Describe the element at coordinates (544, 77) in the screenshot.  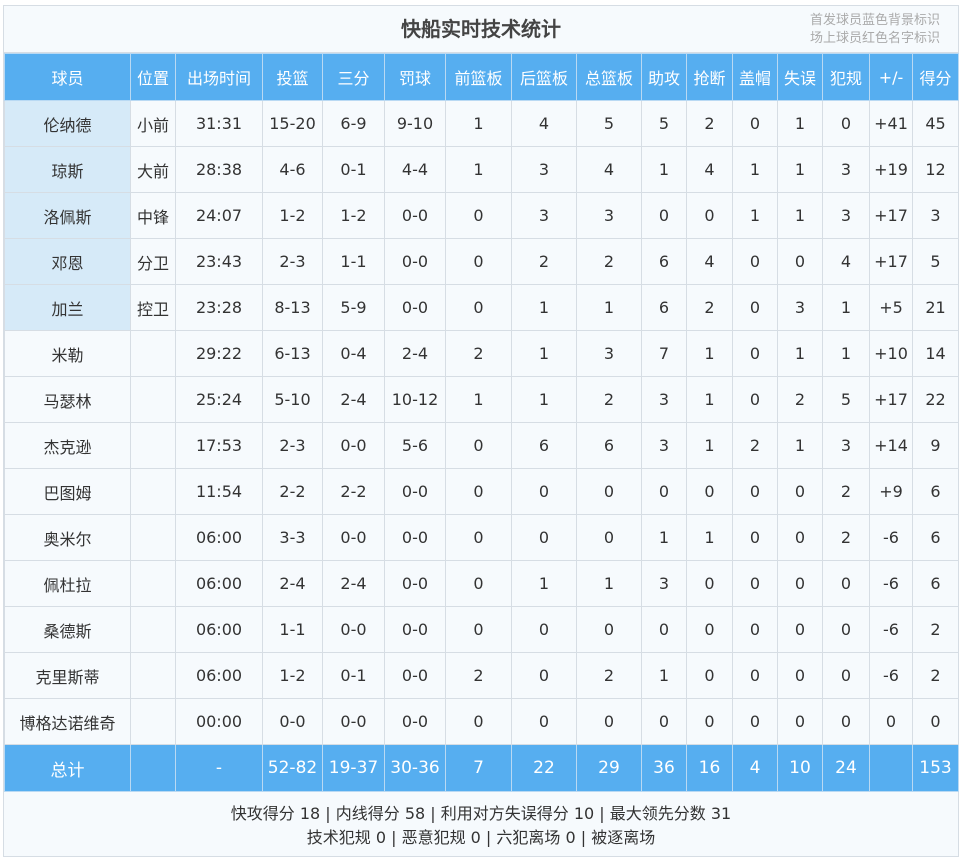
I see `column-header: 后篮板` at that location.